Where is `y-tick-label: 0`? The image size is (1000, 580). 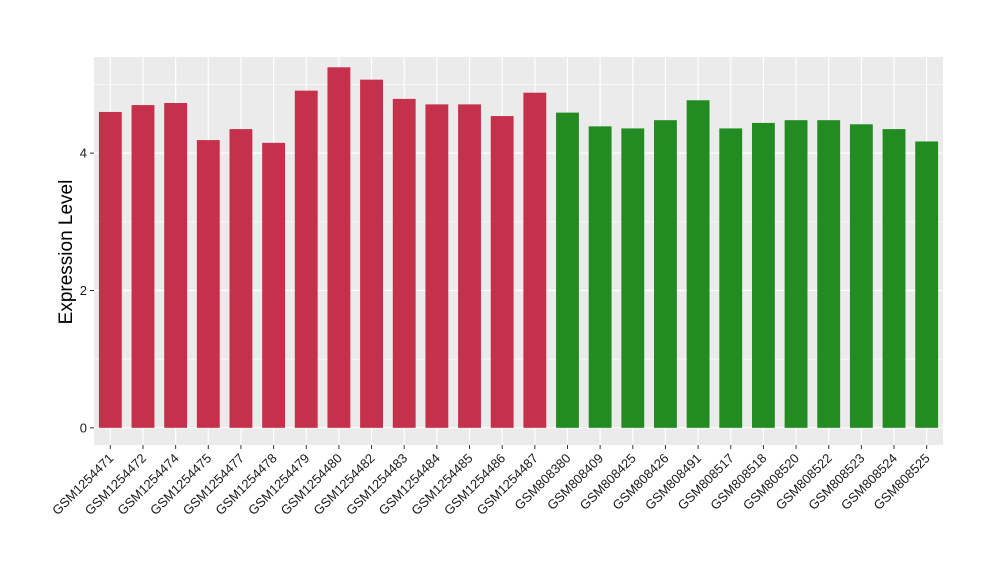
y-tick-label: 0 is located at coordinates (83, 427).